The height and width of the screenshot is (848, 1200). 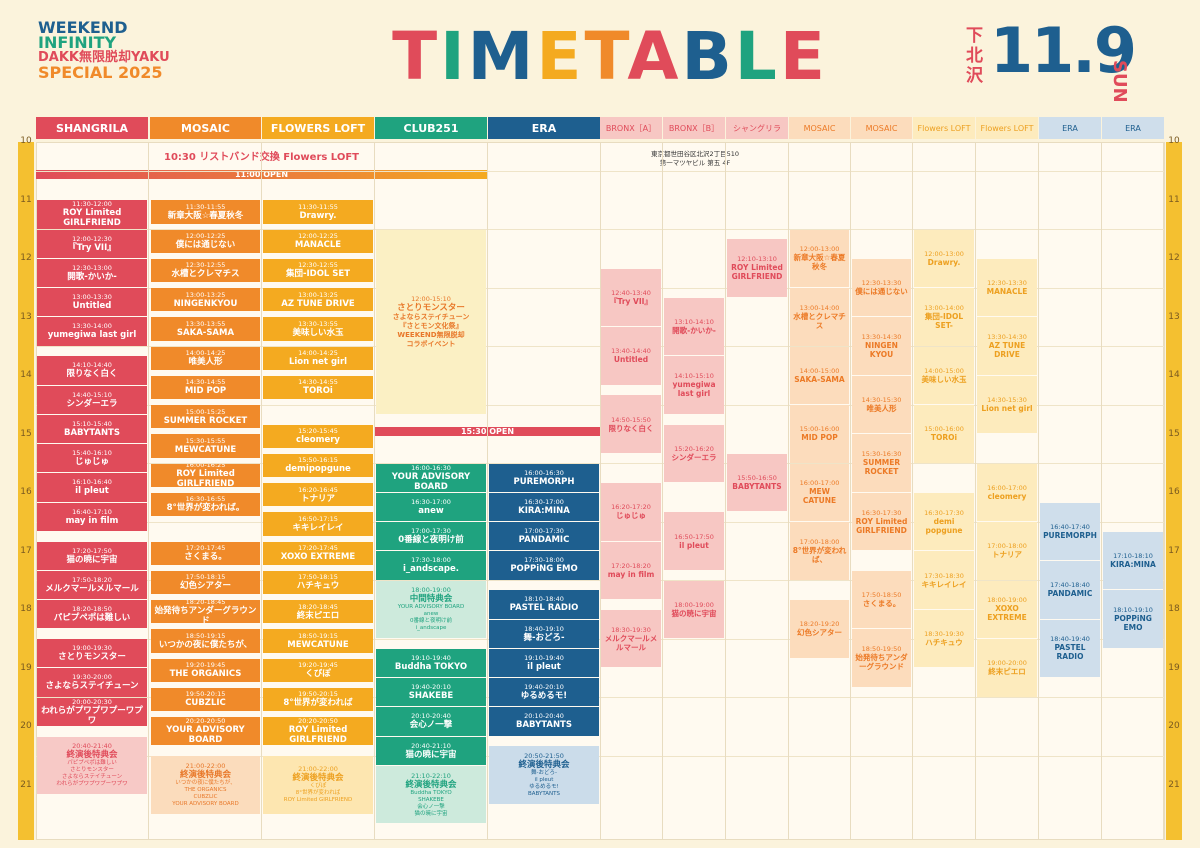 I want to click on event-name: ROY Limited GIRLFRIEND, so click(x=205, y=478).